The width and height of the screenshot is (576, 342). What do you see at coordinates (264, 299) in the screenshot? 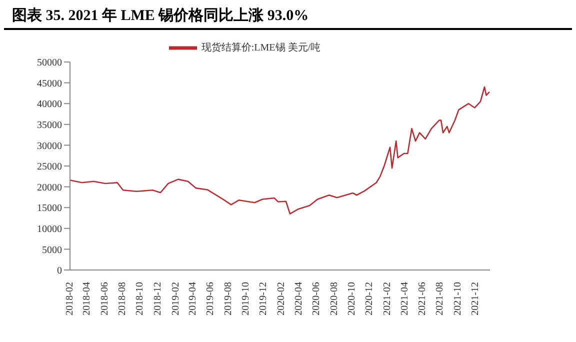
I see `x-tick-label: 2019-12` at bounding box center [264, 299].